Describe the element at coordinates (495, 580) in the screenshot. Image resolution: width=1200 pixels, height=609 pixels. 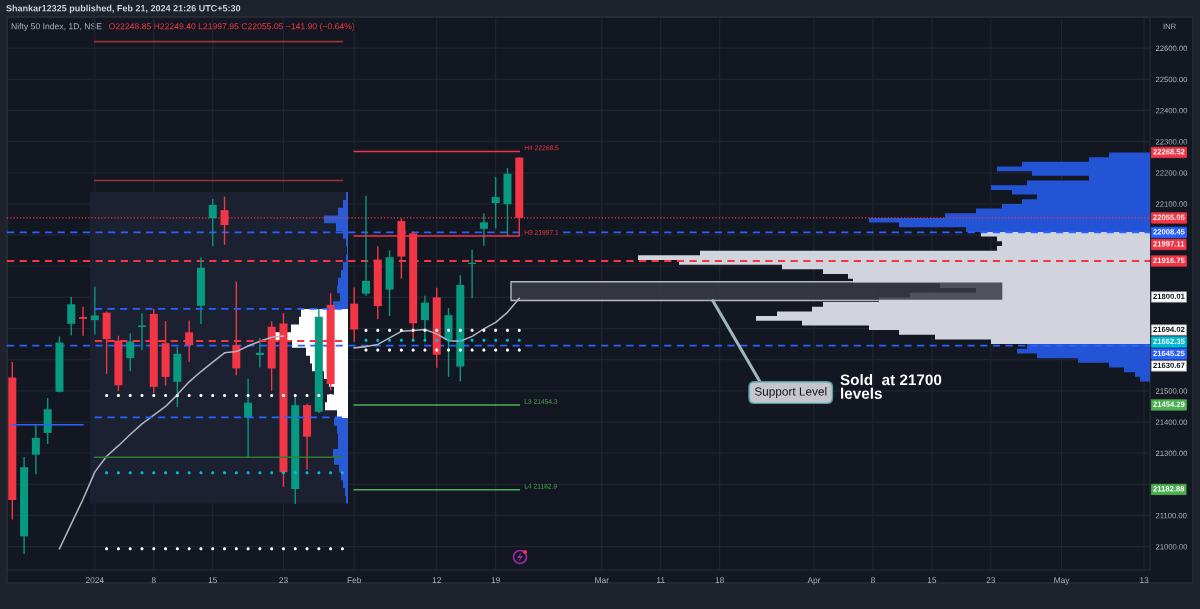
I see `x-tick-label: 19` at that location.